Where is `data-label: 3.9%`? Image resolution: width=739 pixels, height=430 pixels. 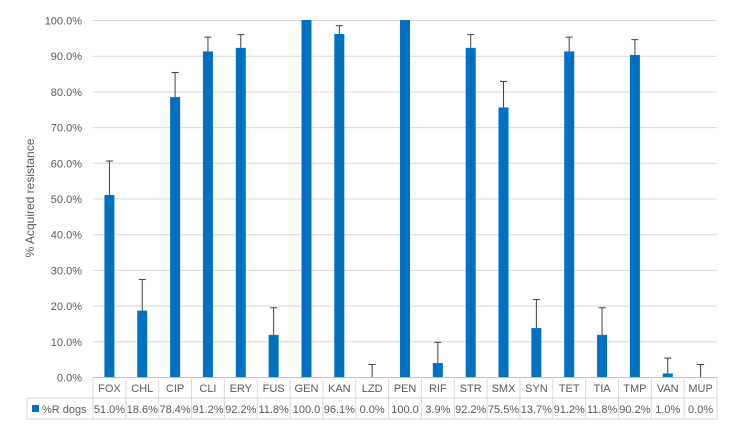 data-label: 3.9% is located at coordinates (437, 410).